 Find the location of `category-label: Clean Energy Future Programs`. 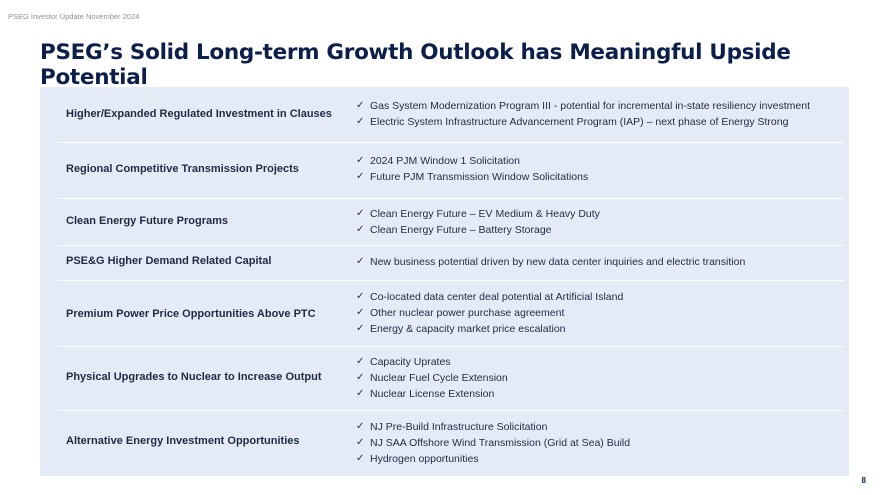

category-label: Clean Energy Future Programs is located at coordinates (147, 221).